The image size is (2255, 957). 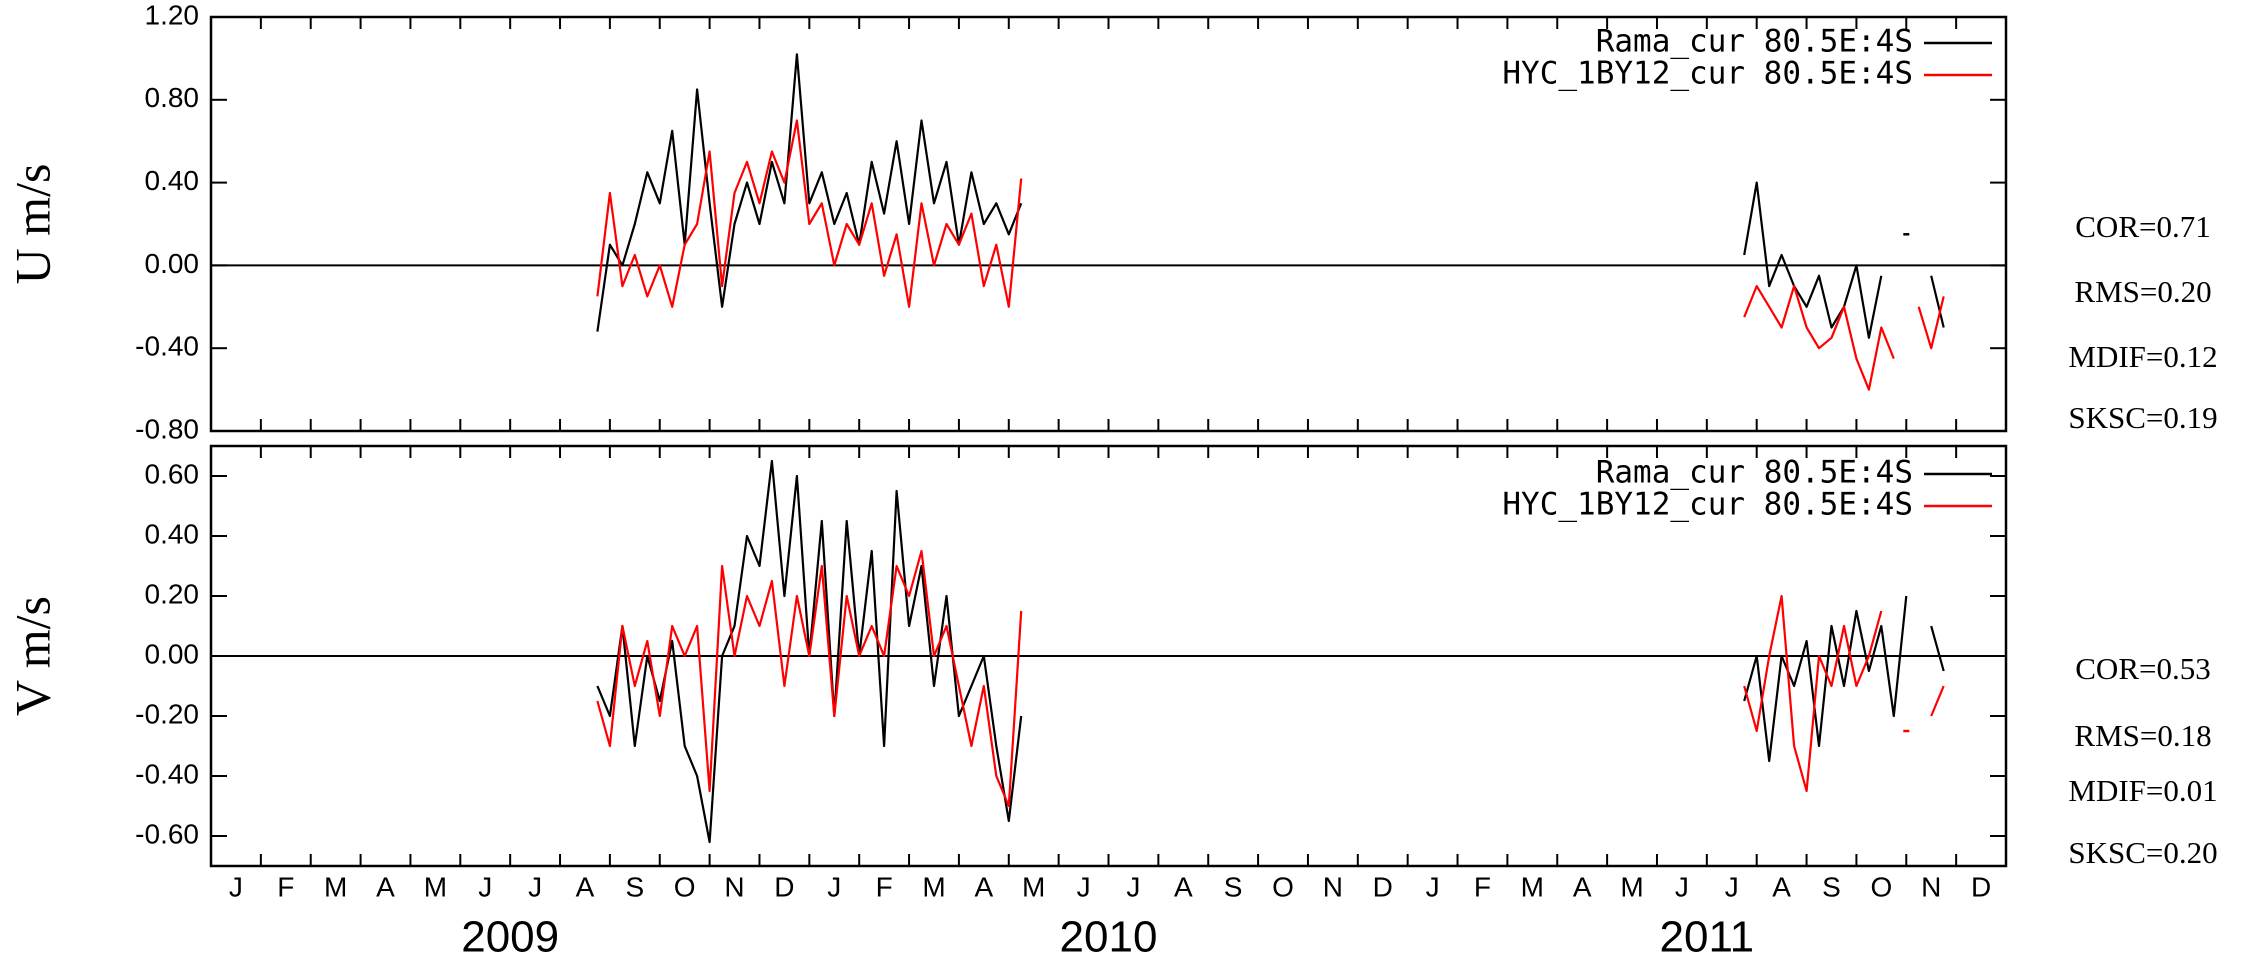 I want to click on stat-annotation: COR=0.71, so click(x=2142, y=226).